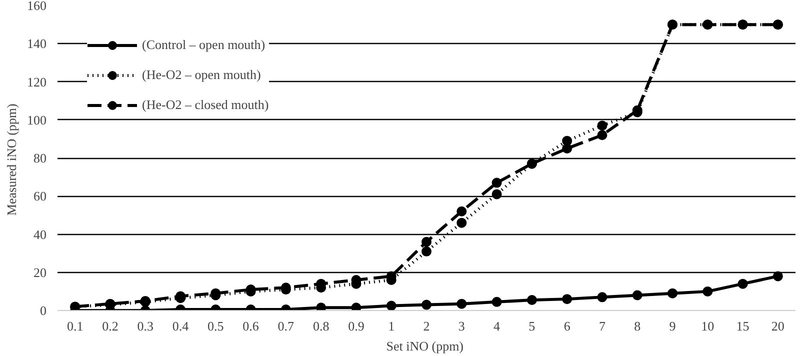  I want to click on y-tick-label: 140, so click(36, 44).